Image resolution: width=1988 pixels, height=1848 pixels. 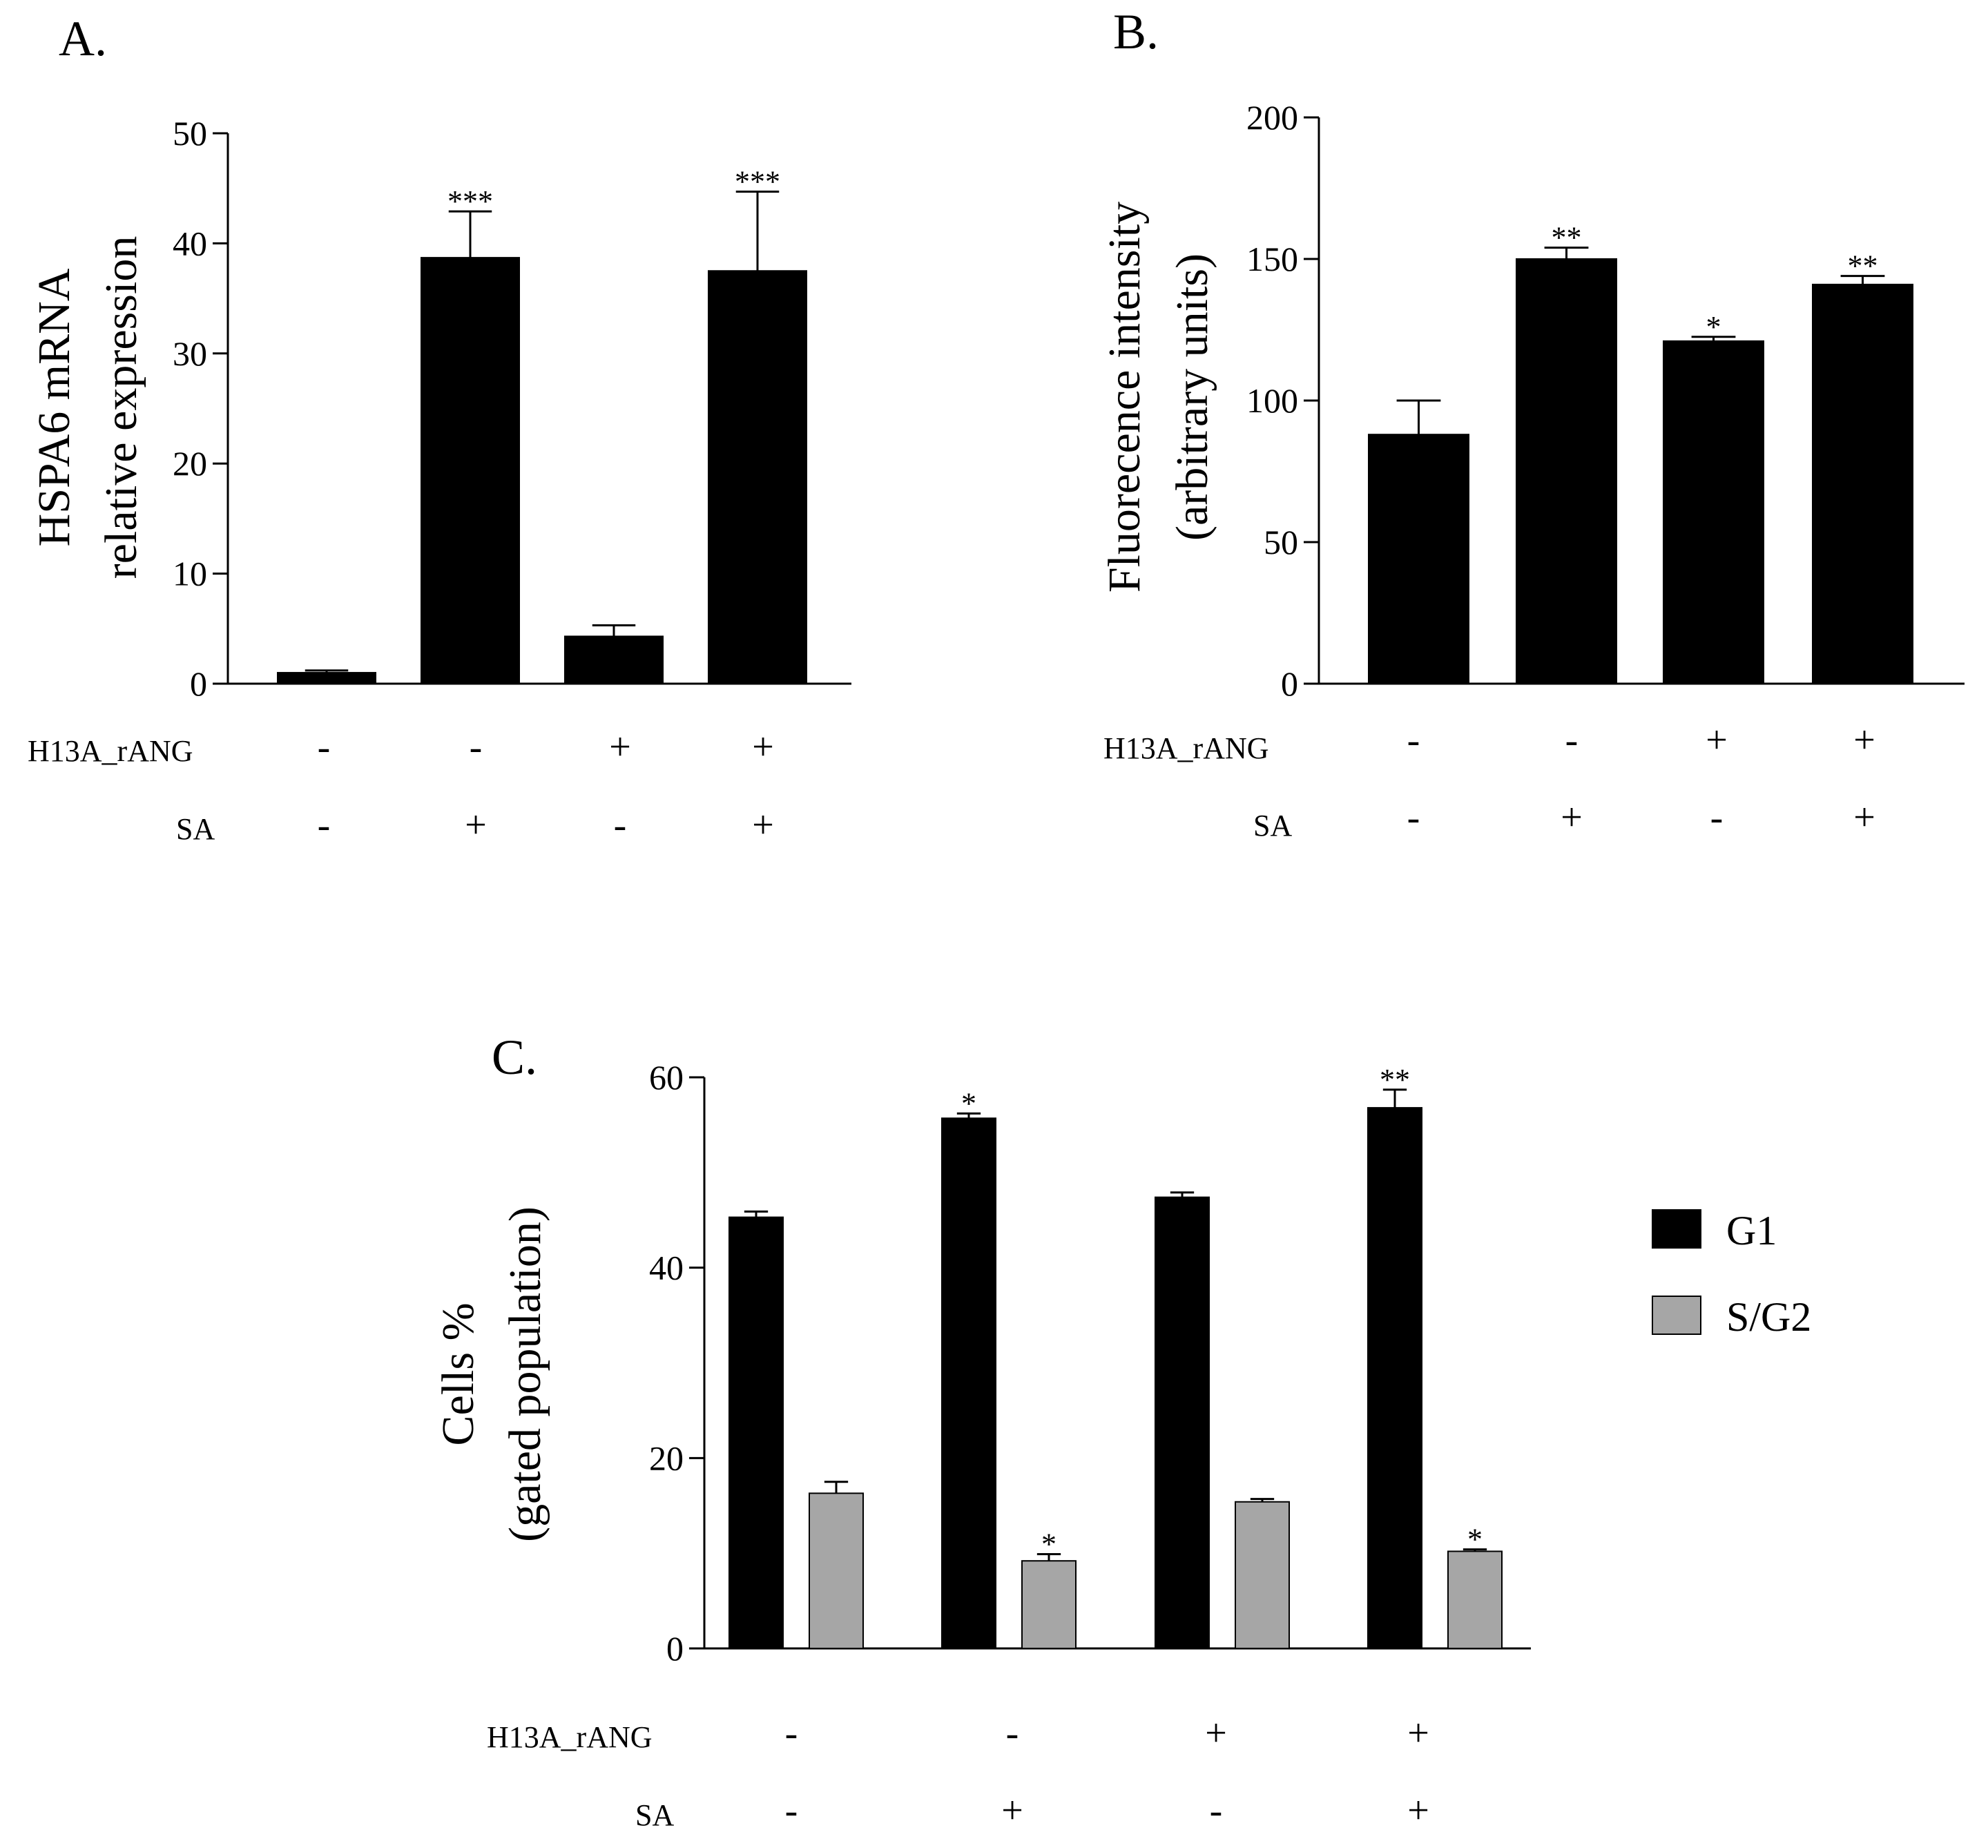 I want to click on panel-b-y-tick-label: 150, so click(x=1272, y=259).